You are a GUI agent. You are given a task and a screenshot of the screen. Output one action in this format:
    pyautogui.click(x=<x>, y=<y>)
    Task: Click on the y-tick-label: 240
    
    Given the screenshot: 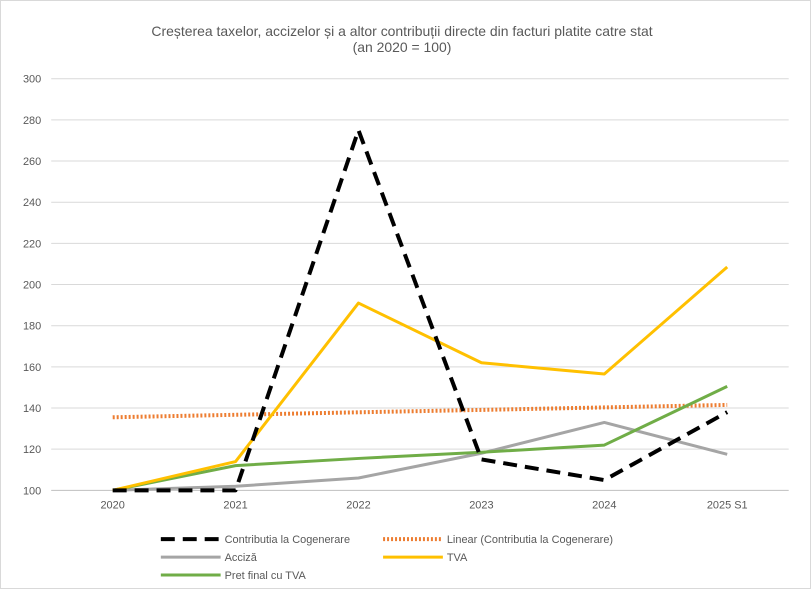 What is the action you would take?
    pyautogui.click(x=32, y=203)
    